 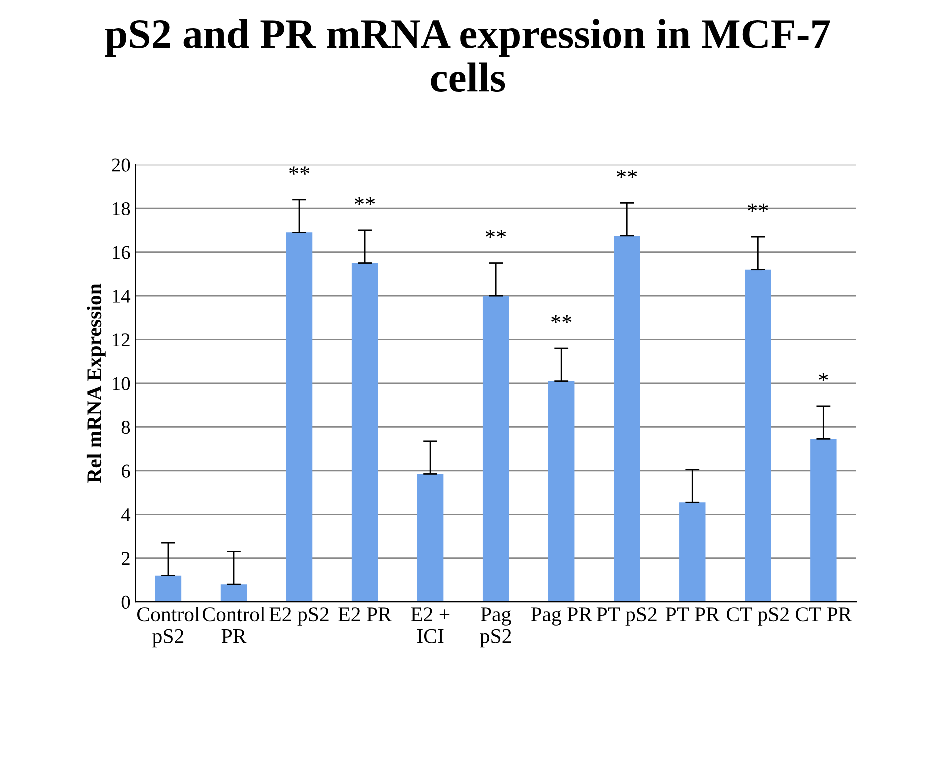 I want to click on x-tick-label: Pag PR, so click(x=562, y=617).